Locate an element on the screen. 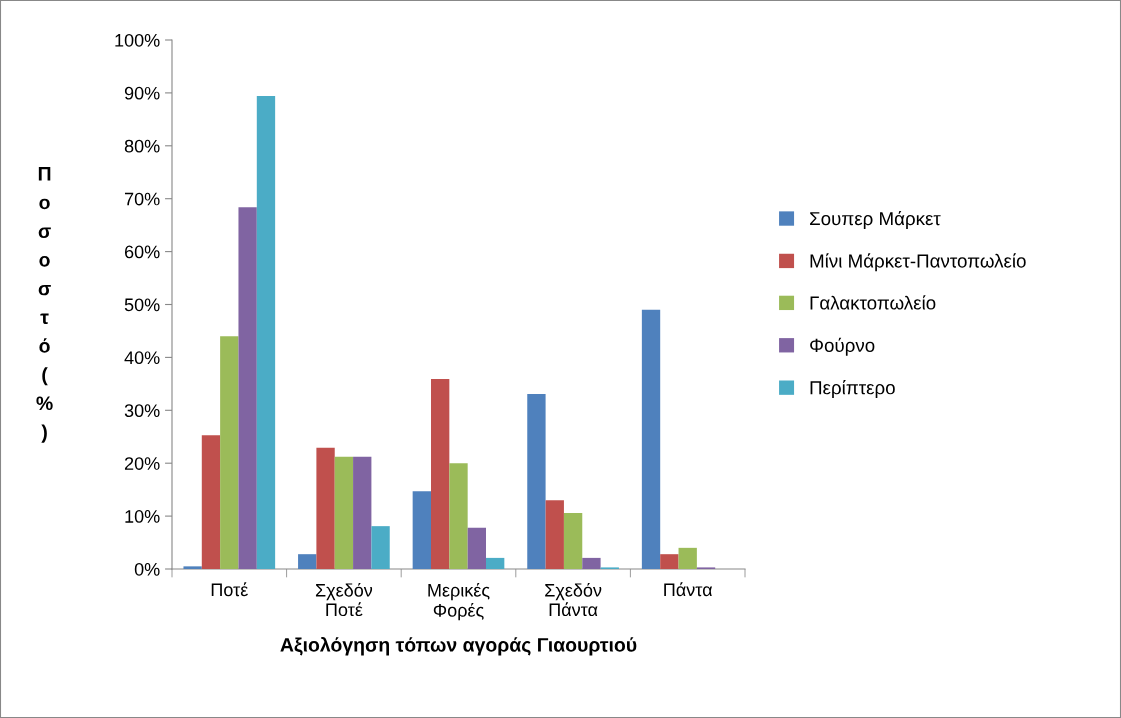 This screenshot has height=718, width=1121. legend-label: Περίπτερο is located at coordinates (852, 389).